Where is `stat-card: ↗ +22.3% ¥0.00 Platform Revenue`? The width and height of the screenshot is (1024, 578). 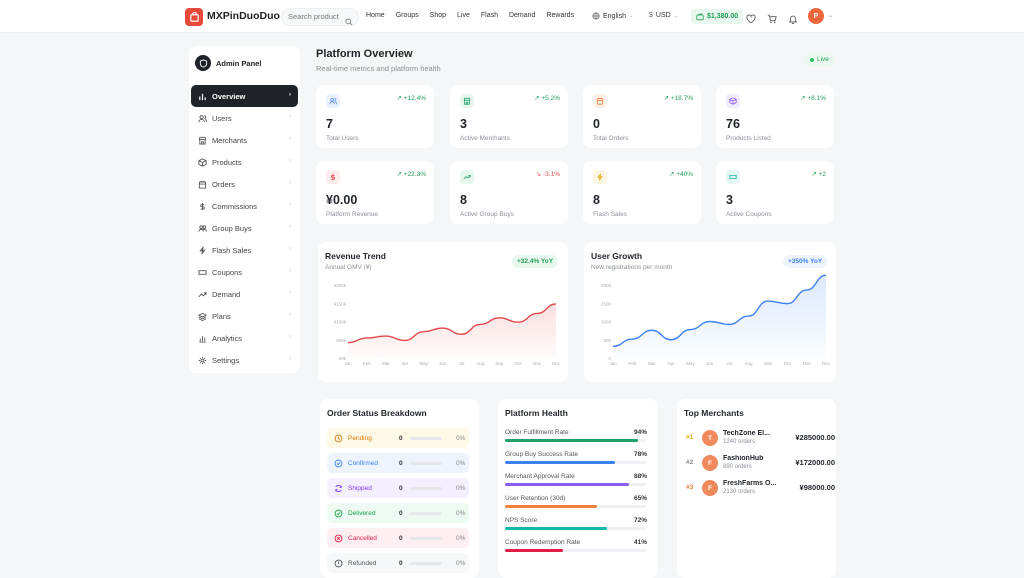 stat-card: ↗ +22.3% ¥0.00 Platform Revenue is located at coordinates (375, 192).